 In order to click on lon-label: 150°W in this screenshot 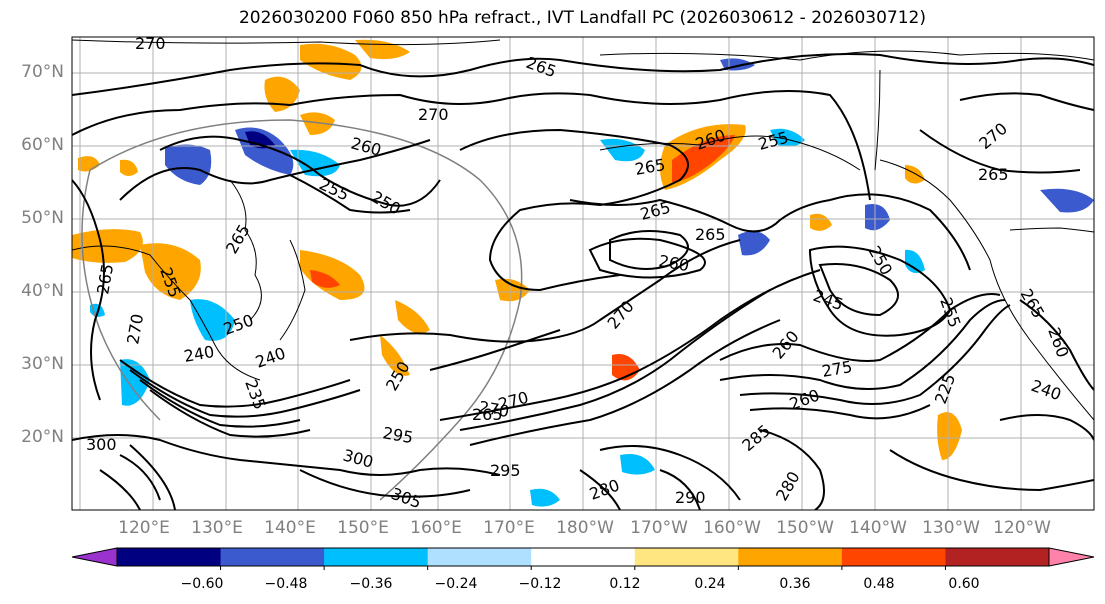, I will do `click(805, 528)`.